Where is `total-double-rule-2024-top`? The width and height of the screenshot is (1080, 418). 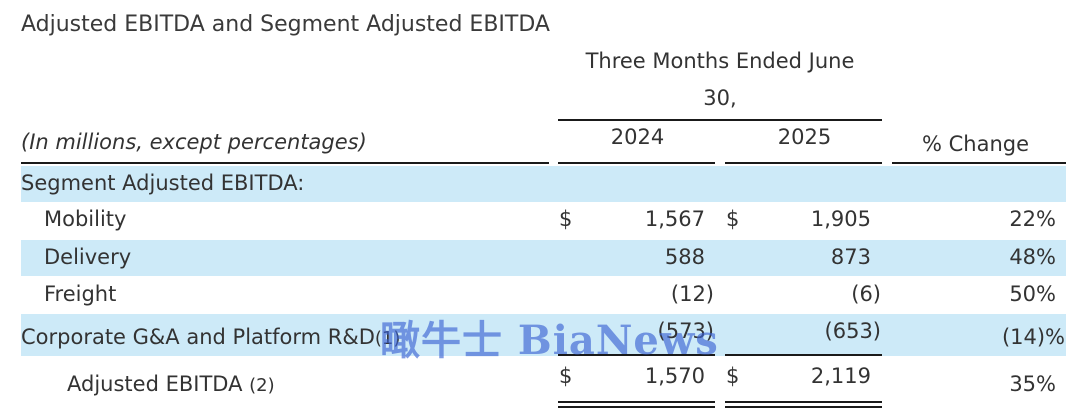 total-double-rule-2024-top is located at coordinates (636, 402).